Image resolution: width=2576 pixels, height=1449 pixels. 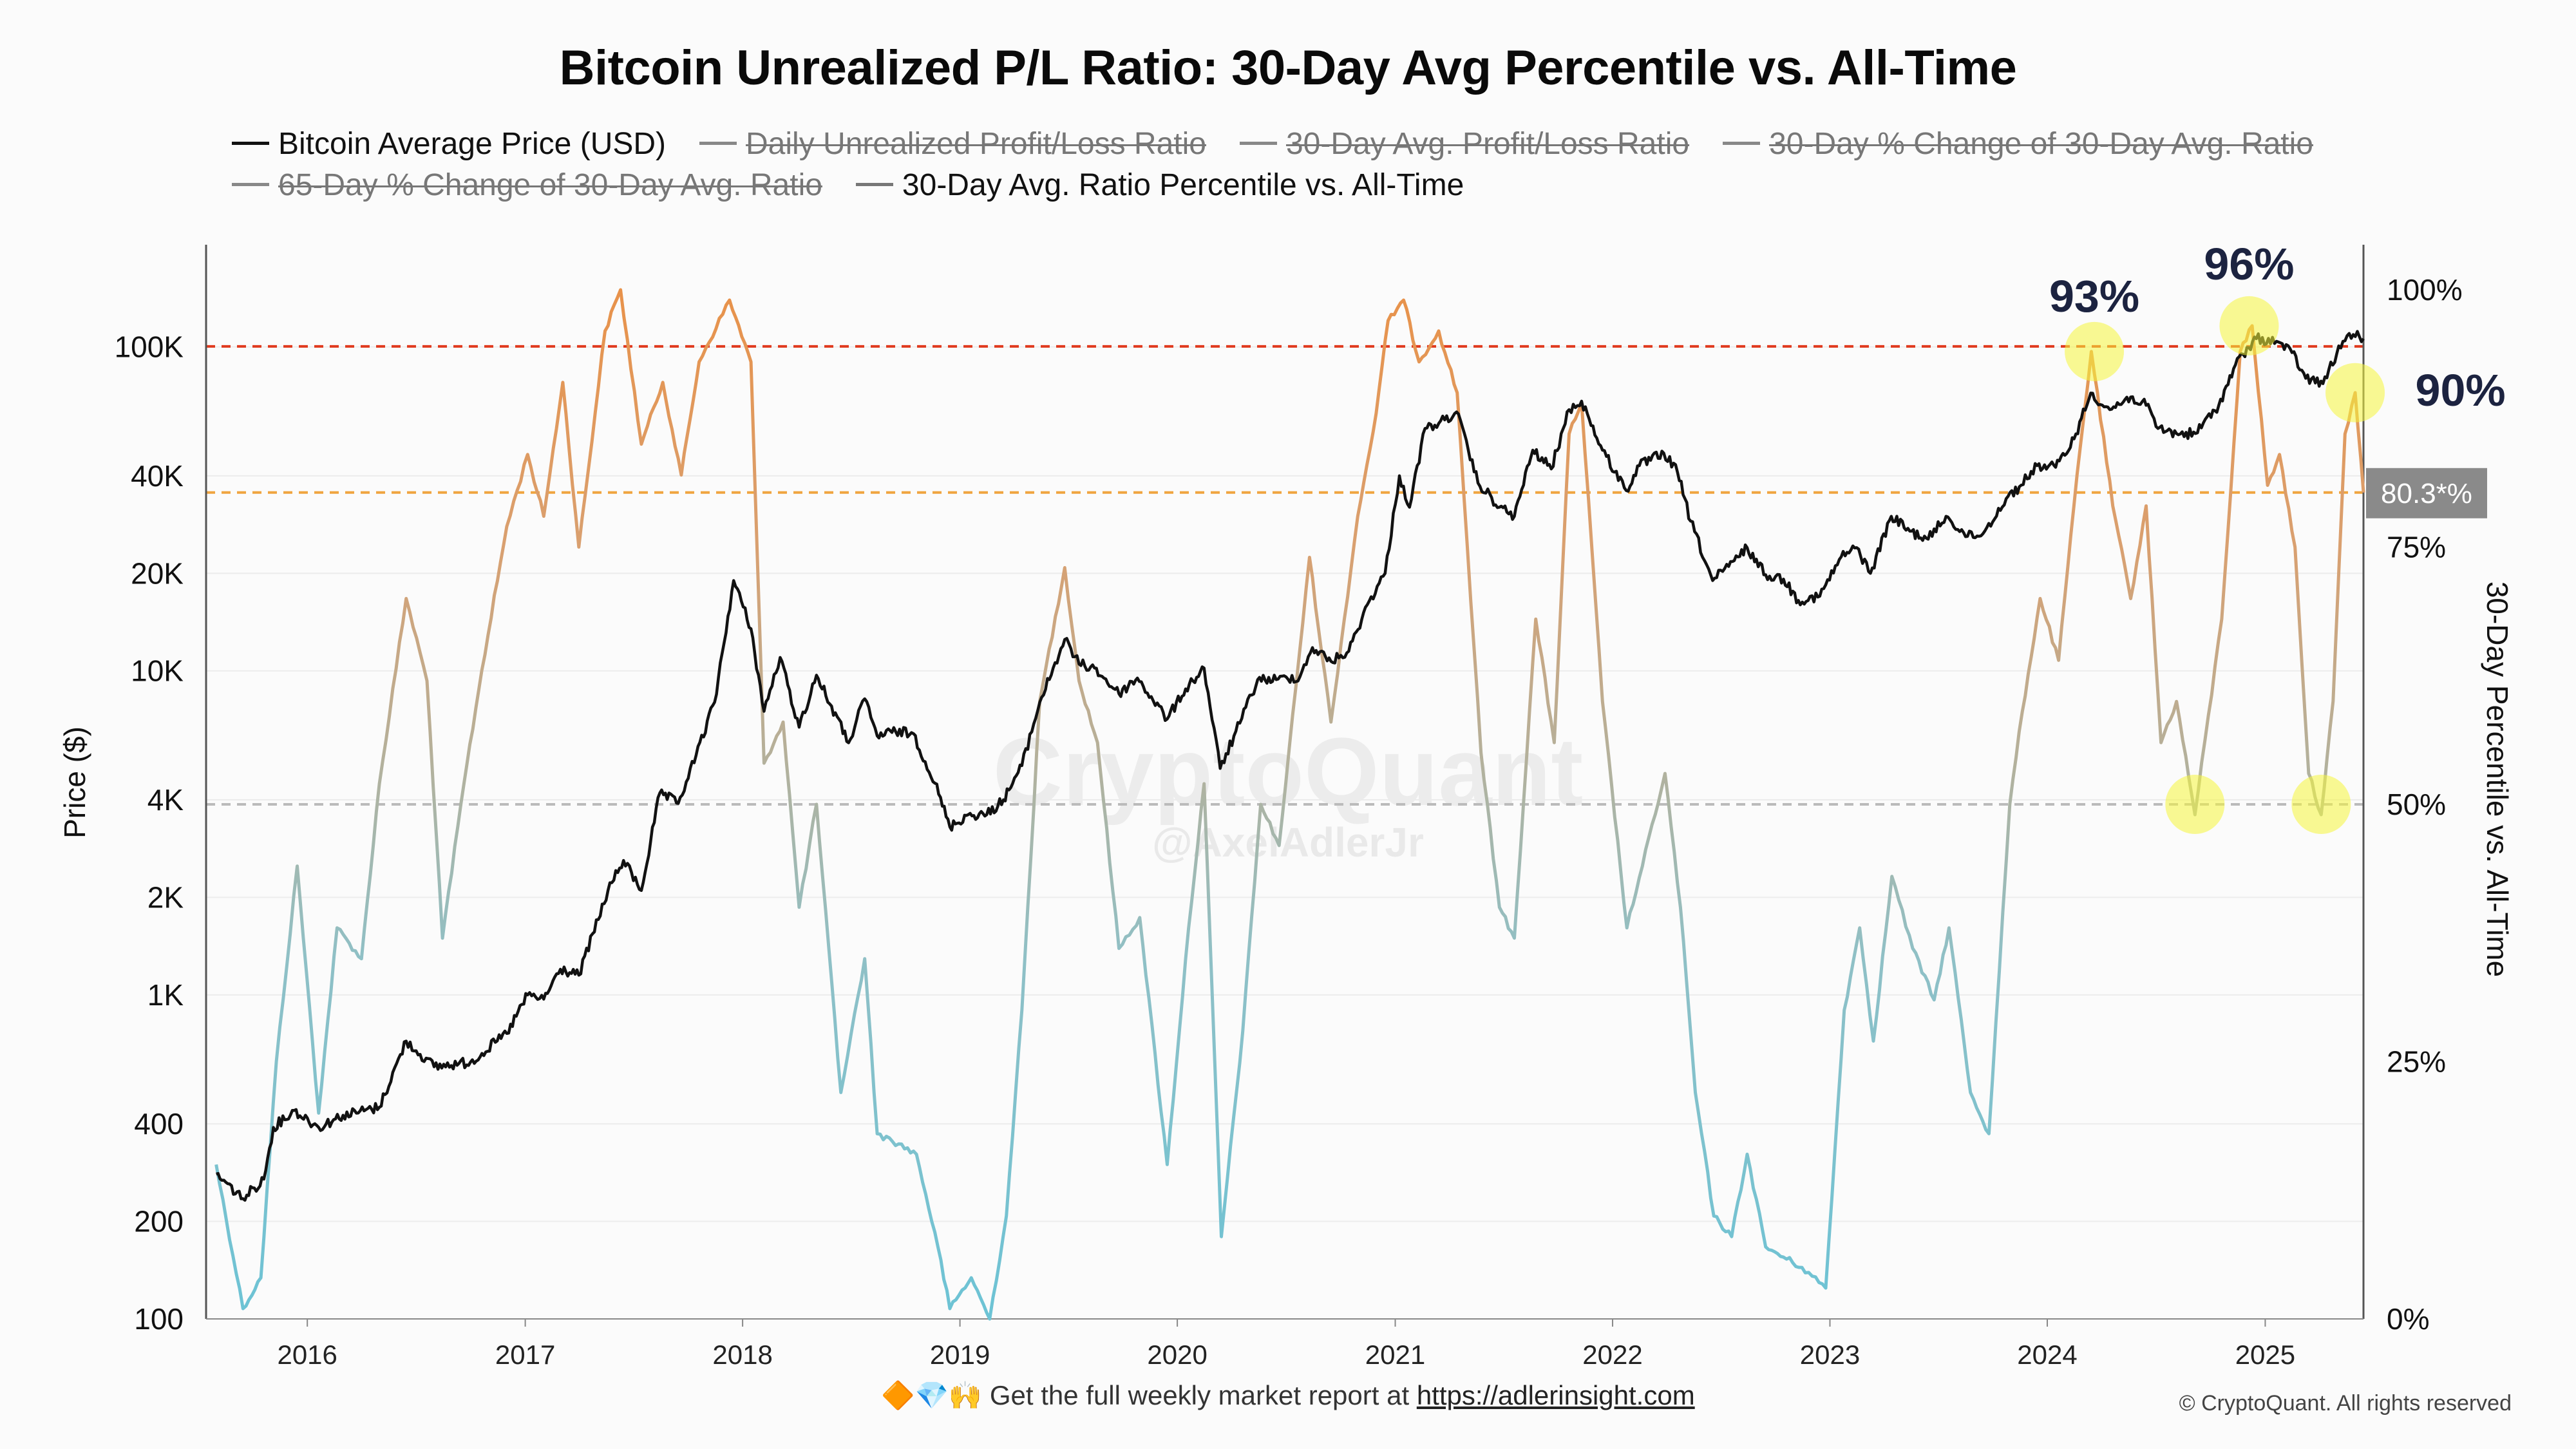 I want to click on y-left-tick-label: 100K, so click(x=149, y=347).